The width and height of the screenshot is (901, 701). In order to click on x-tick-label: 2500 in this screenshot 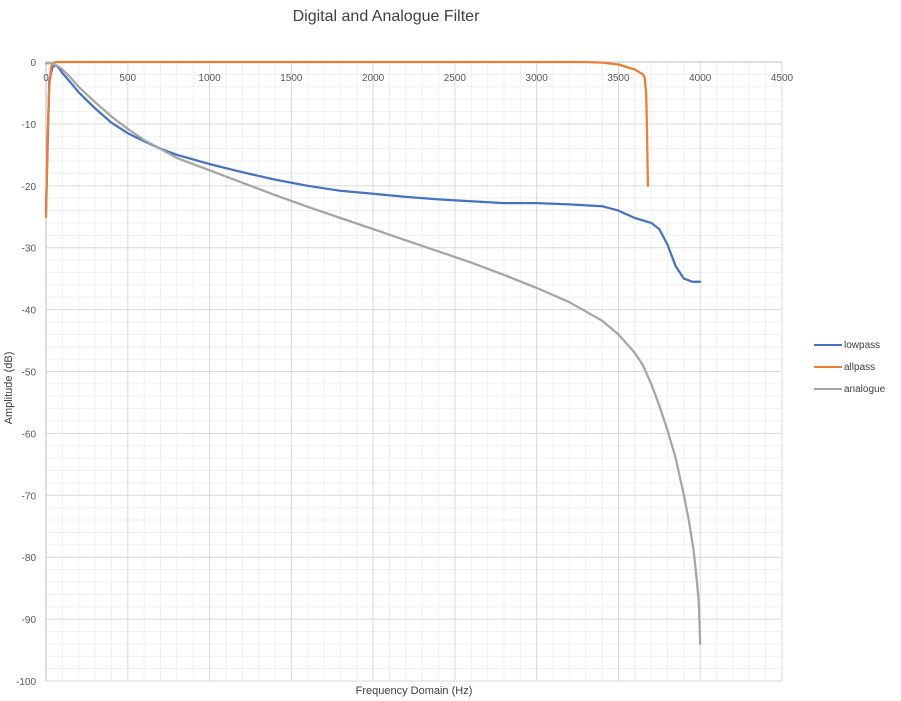, I will do `click(455, 78)`.